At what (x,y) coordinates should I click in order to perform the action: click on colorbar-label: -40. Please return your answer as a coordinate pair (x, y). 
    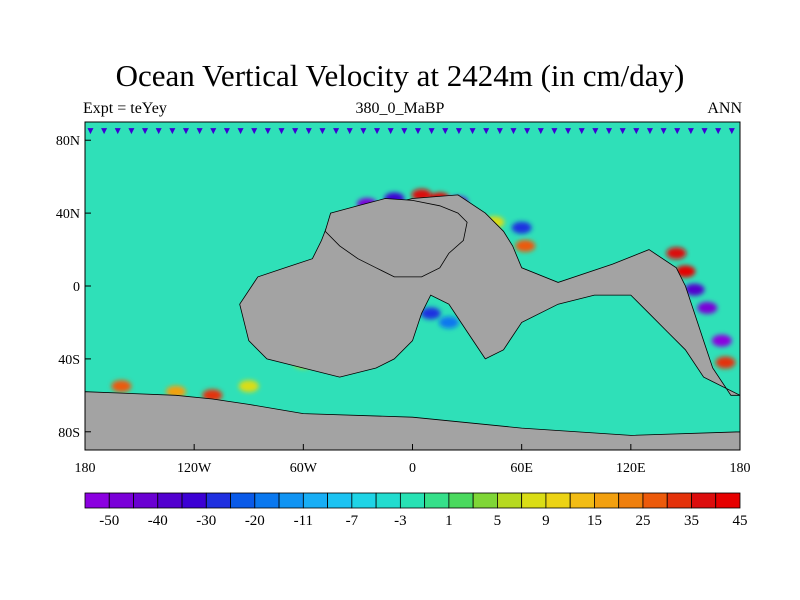
    Looking at the image, I should click on (158, 521).